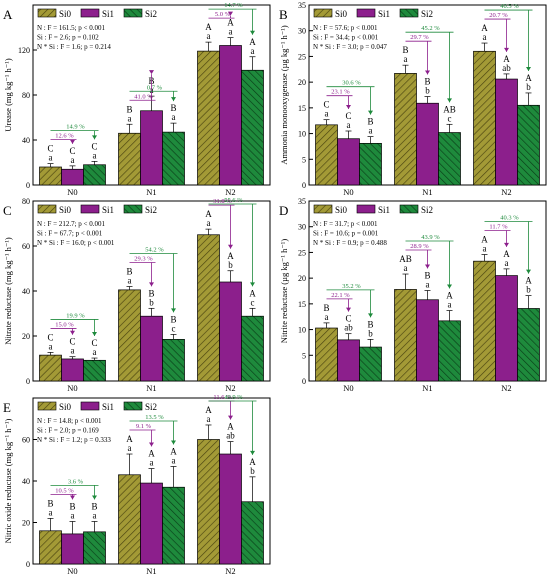 This screenshot has height=587, width=550. What do you see at coordinates (174, 328) in the screenshot?
I see `letter-lower: c` at bounding box center [174, 328].